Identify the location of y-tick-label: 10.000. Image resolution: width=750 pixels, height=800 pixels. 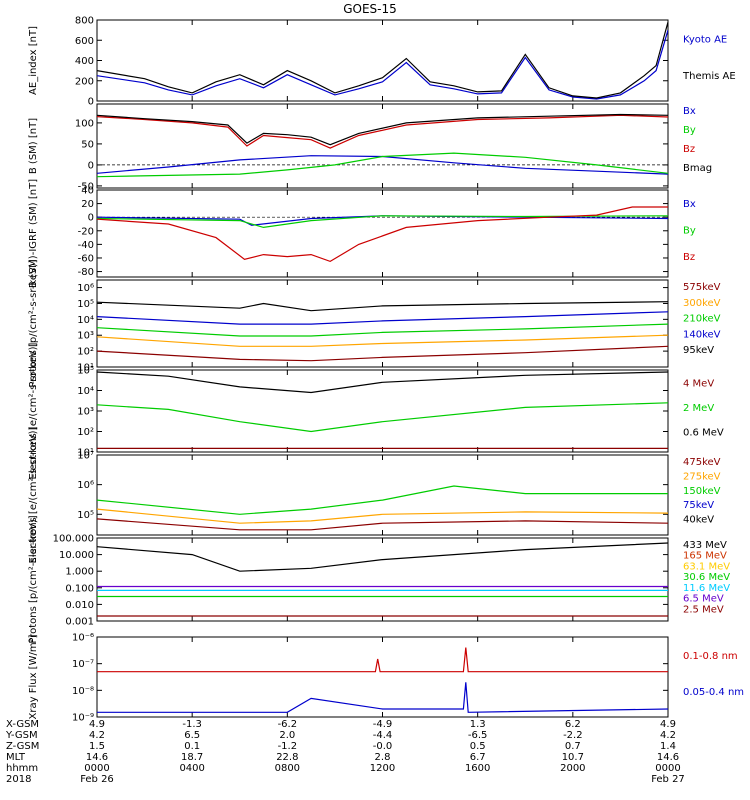
(76, 555).